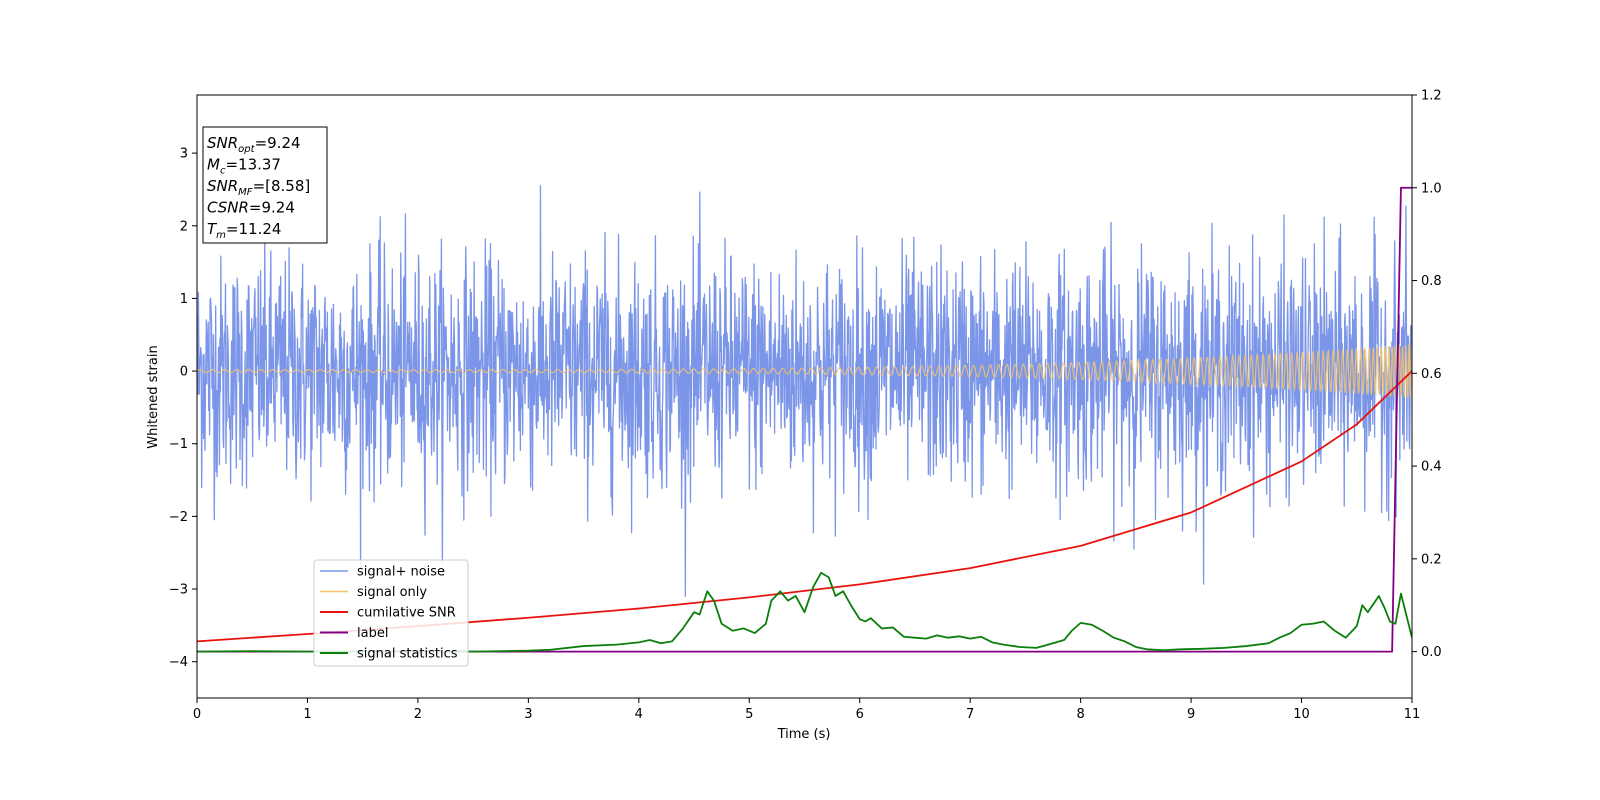  What do you see at coordinates (184, 226) in the screenshot?
I see `y-tick-label-left: 2` at bounding box center [184, 226].